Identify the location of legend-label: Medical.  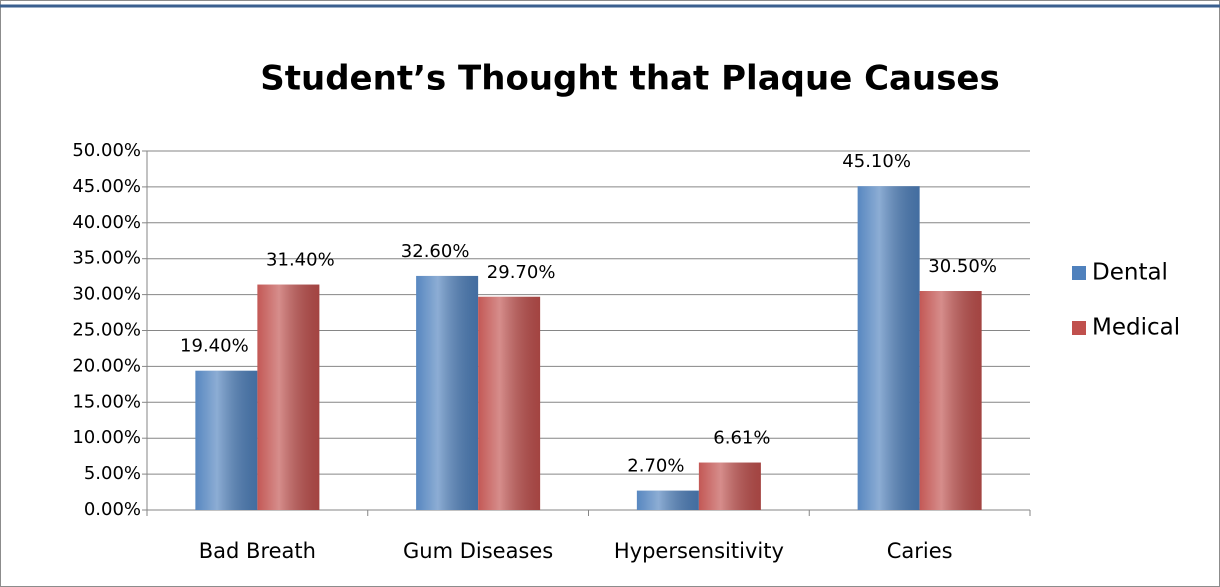
(1136, 328).